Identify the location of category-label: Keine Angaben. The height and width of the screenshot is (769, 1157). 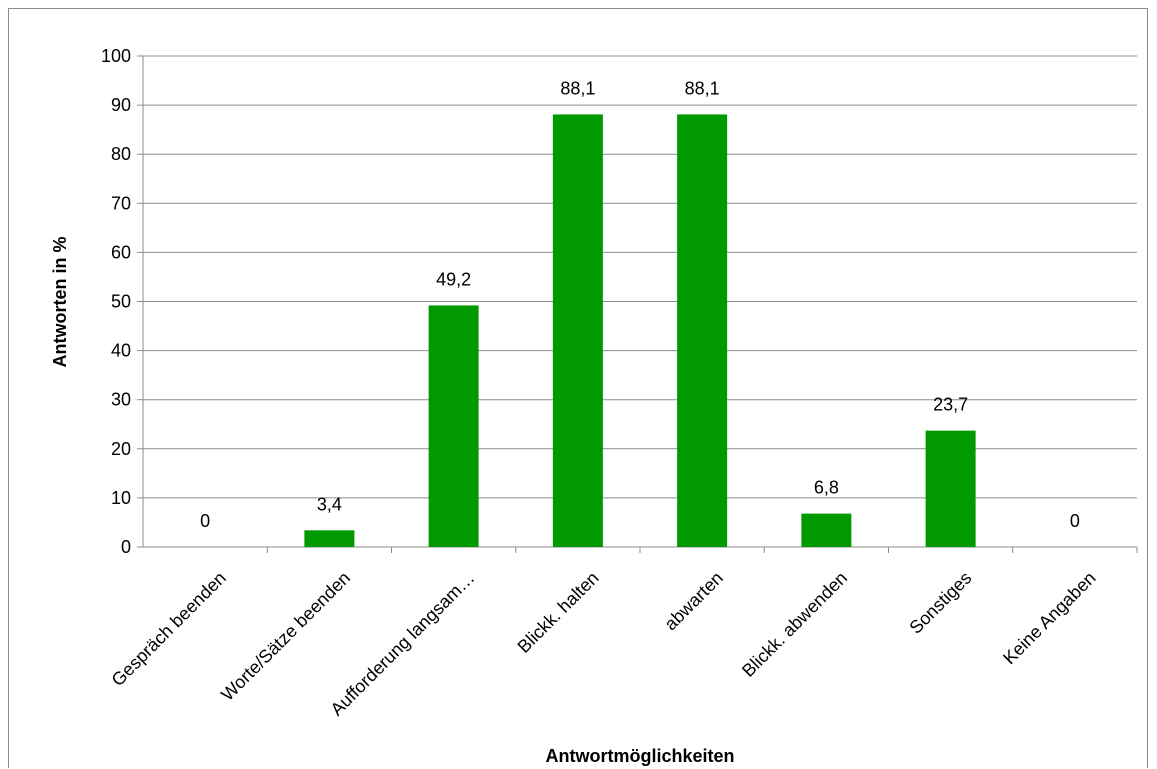
(1049, 618).